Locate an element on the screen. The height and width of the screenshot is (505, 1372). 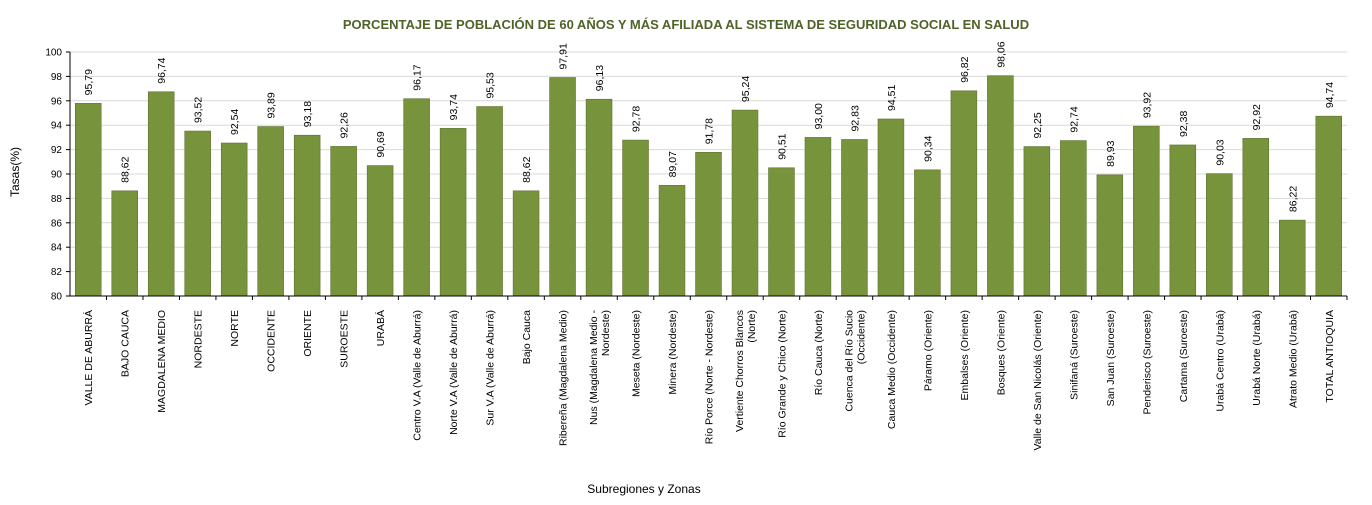
data-label: 93,00 is located at coordinates (819, 116).